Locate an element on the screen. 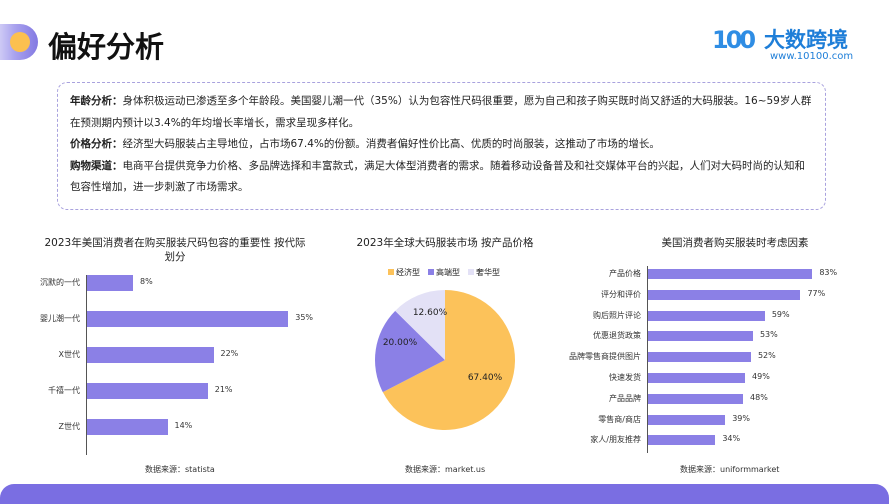 Image resolution: width=889 pixels, height=504 pixels. legend-item: 奢华型 is located at coordinates (484, 272).